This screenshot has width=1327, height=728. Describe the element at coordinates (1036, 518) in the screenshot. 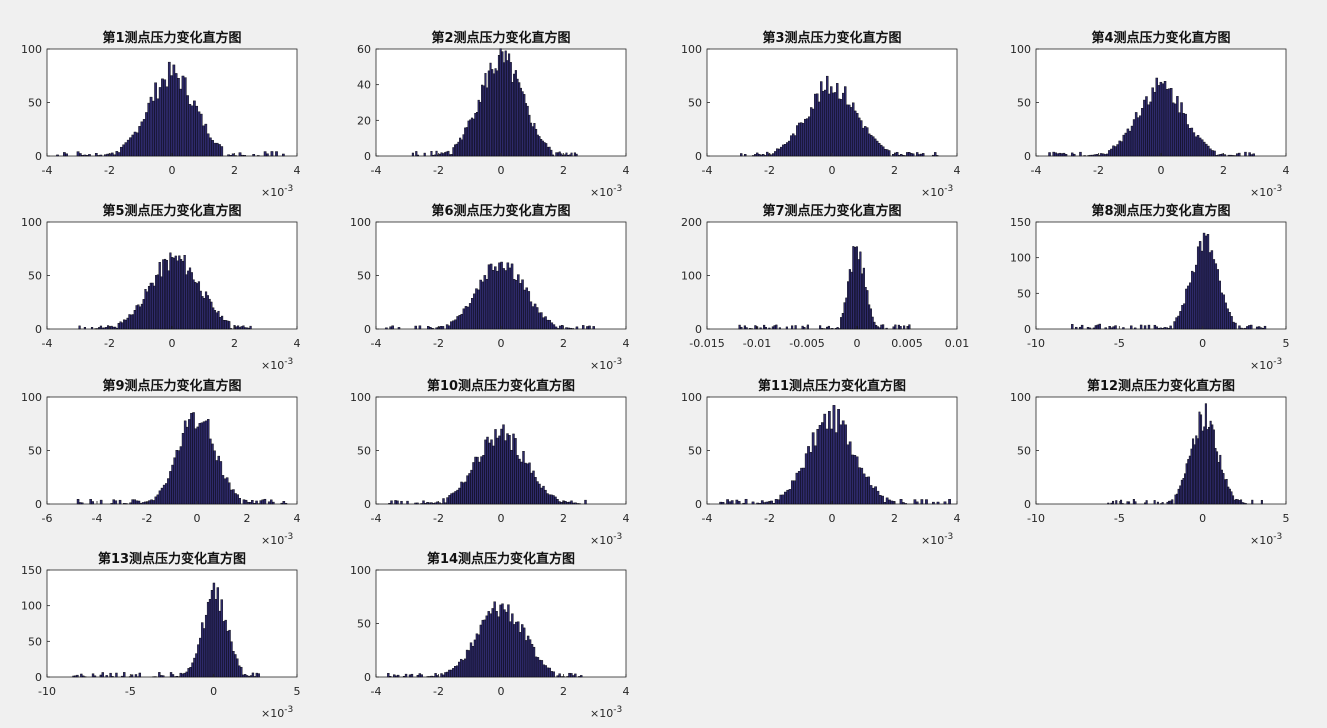

I see `x-tick-label: -10` at that location.